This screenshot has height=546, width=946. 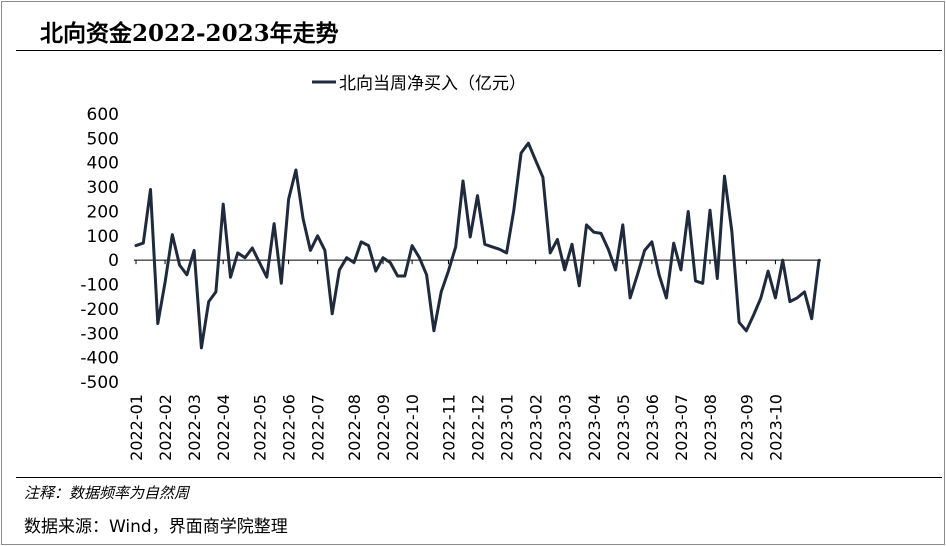 I want to click on x-tick-label: 2023-09, so click(x=746, y=427).